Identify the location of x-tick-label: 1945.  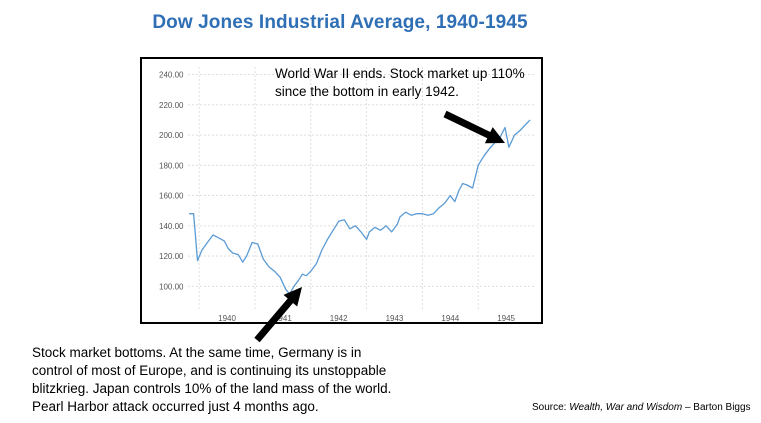
(506, 318).